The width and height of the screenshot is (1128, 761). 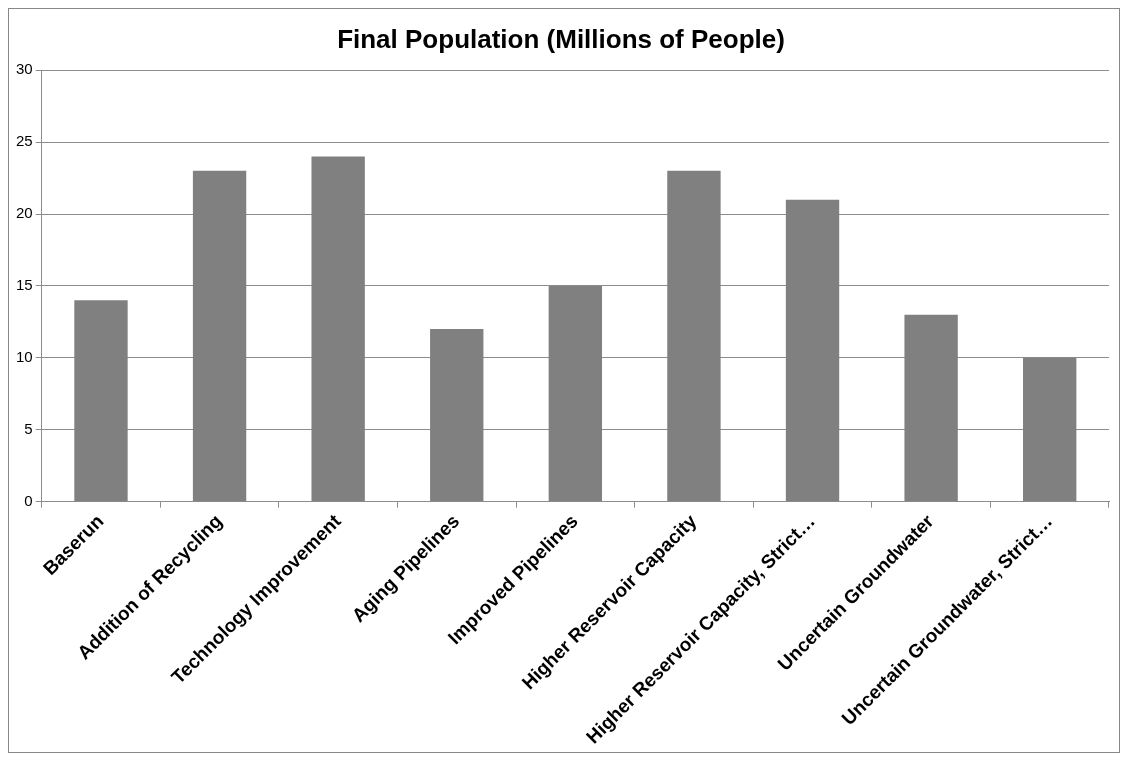 I want to click on y-tick-label: 30, so click(x=24, y=69).